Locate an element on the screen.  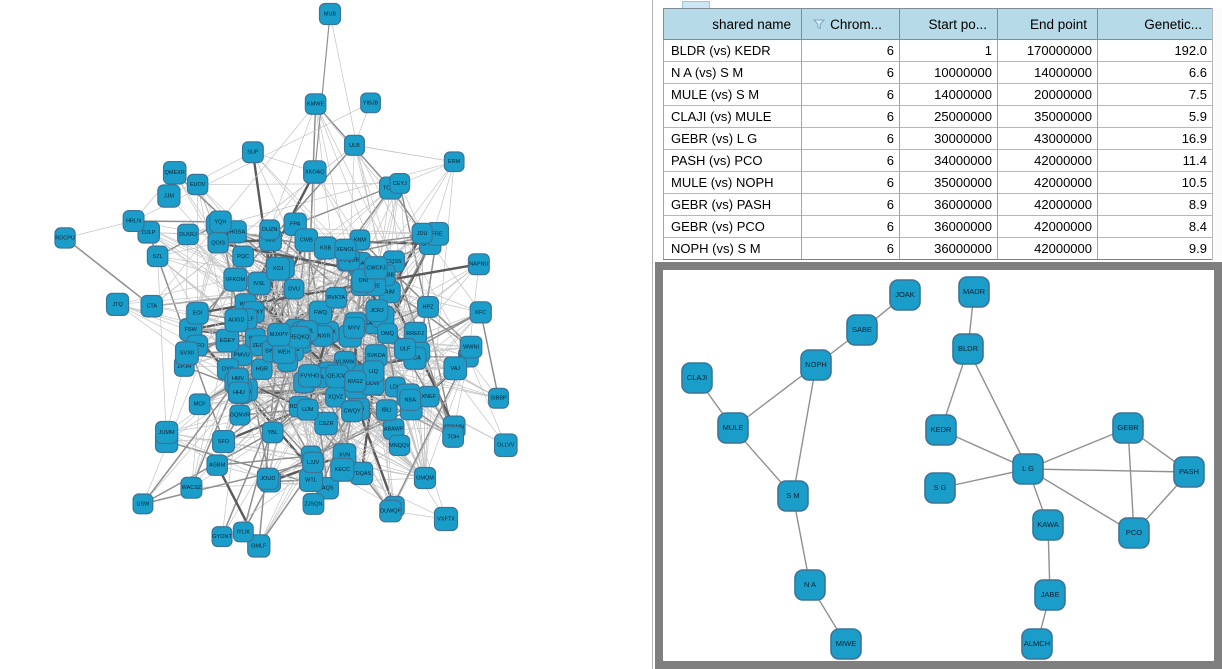
network-node: QMEXR is located at coordinates (174, 172).